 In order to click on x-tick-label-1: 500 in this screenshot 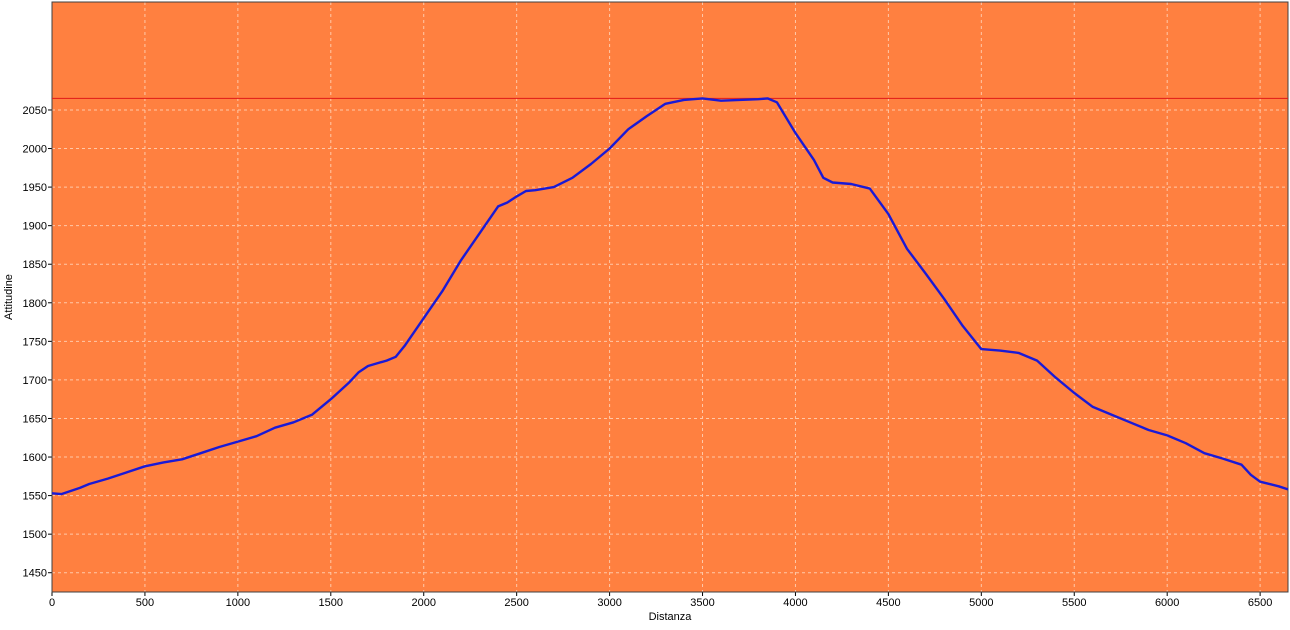, I will do `click(145, 603)`.